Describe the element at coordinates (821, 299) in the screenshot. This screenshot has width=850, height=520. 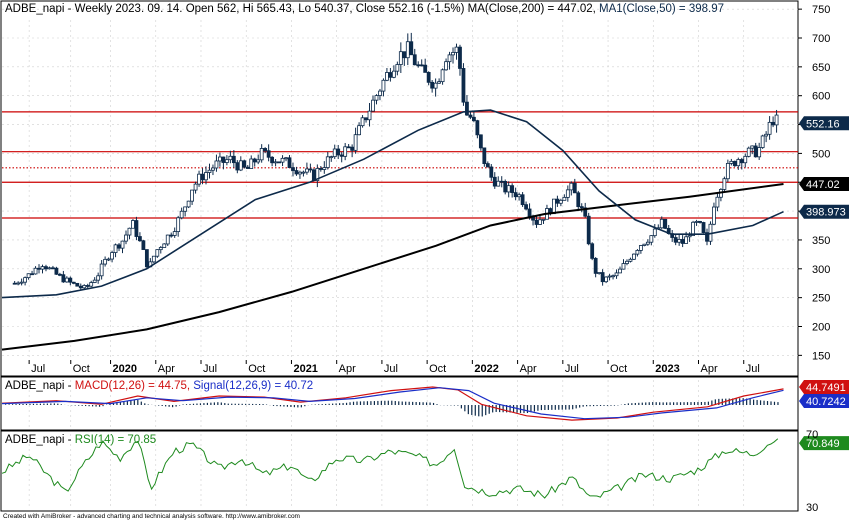
I see `price-tick-label: 250` at that location.